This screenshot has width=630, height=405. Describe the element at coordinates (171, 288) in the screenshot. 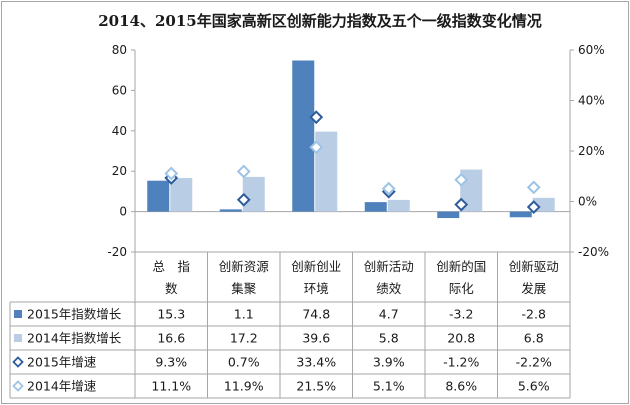

I see `category-label-line2: 数` at that location.